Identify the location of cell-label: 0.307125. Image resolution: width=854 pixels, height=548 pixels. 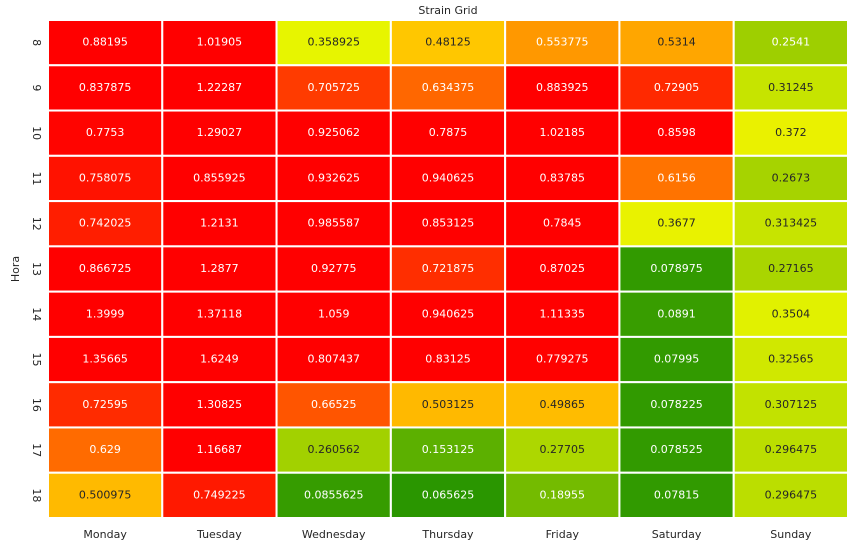
(791, 404).